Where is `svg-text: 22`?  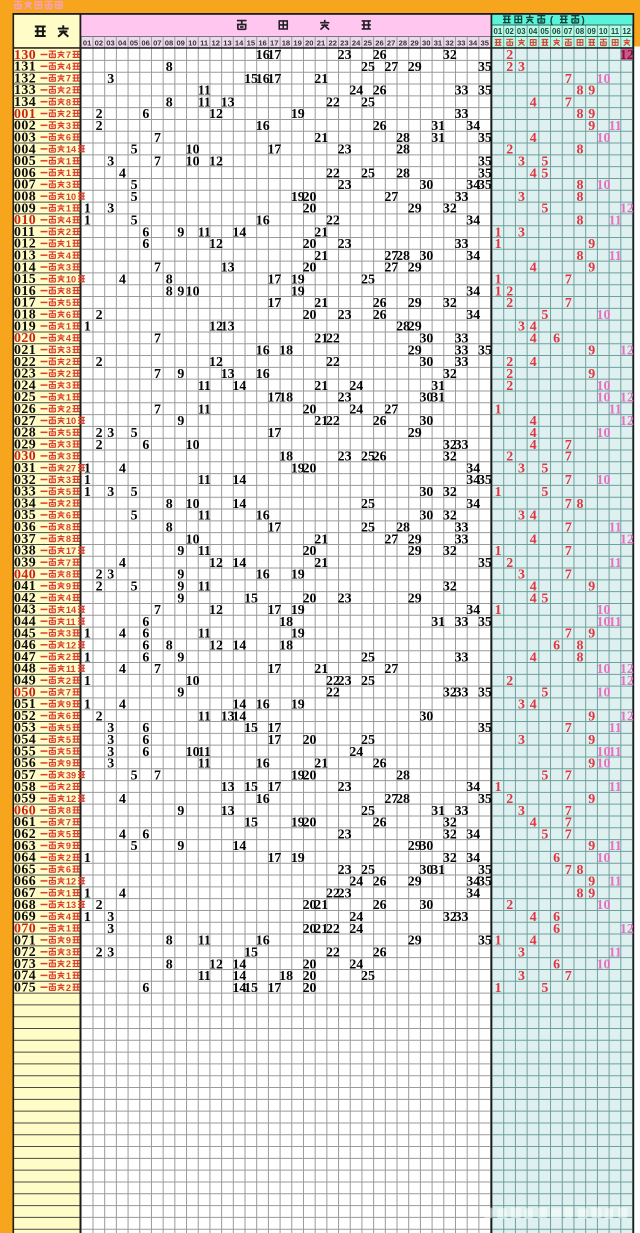
svg-text: 22 is located at coordinates (333, 893).